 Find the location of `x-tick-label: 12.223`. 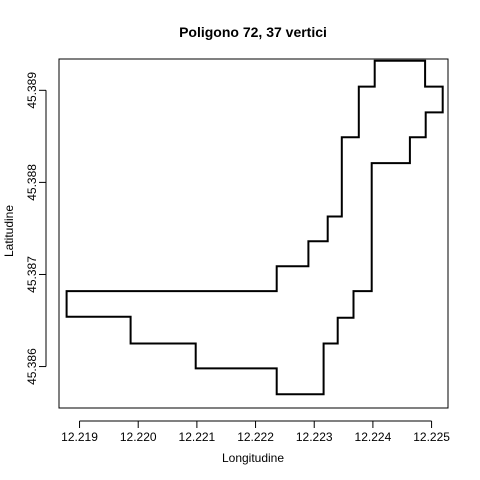

x-tick-label: 12.223 is located at coordinates (314, 437).